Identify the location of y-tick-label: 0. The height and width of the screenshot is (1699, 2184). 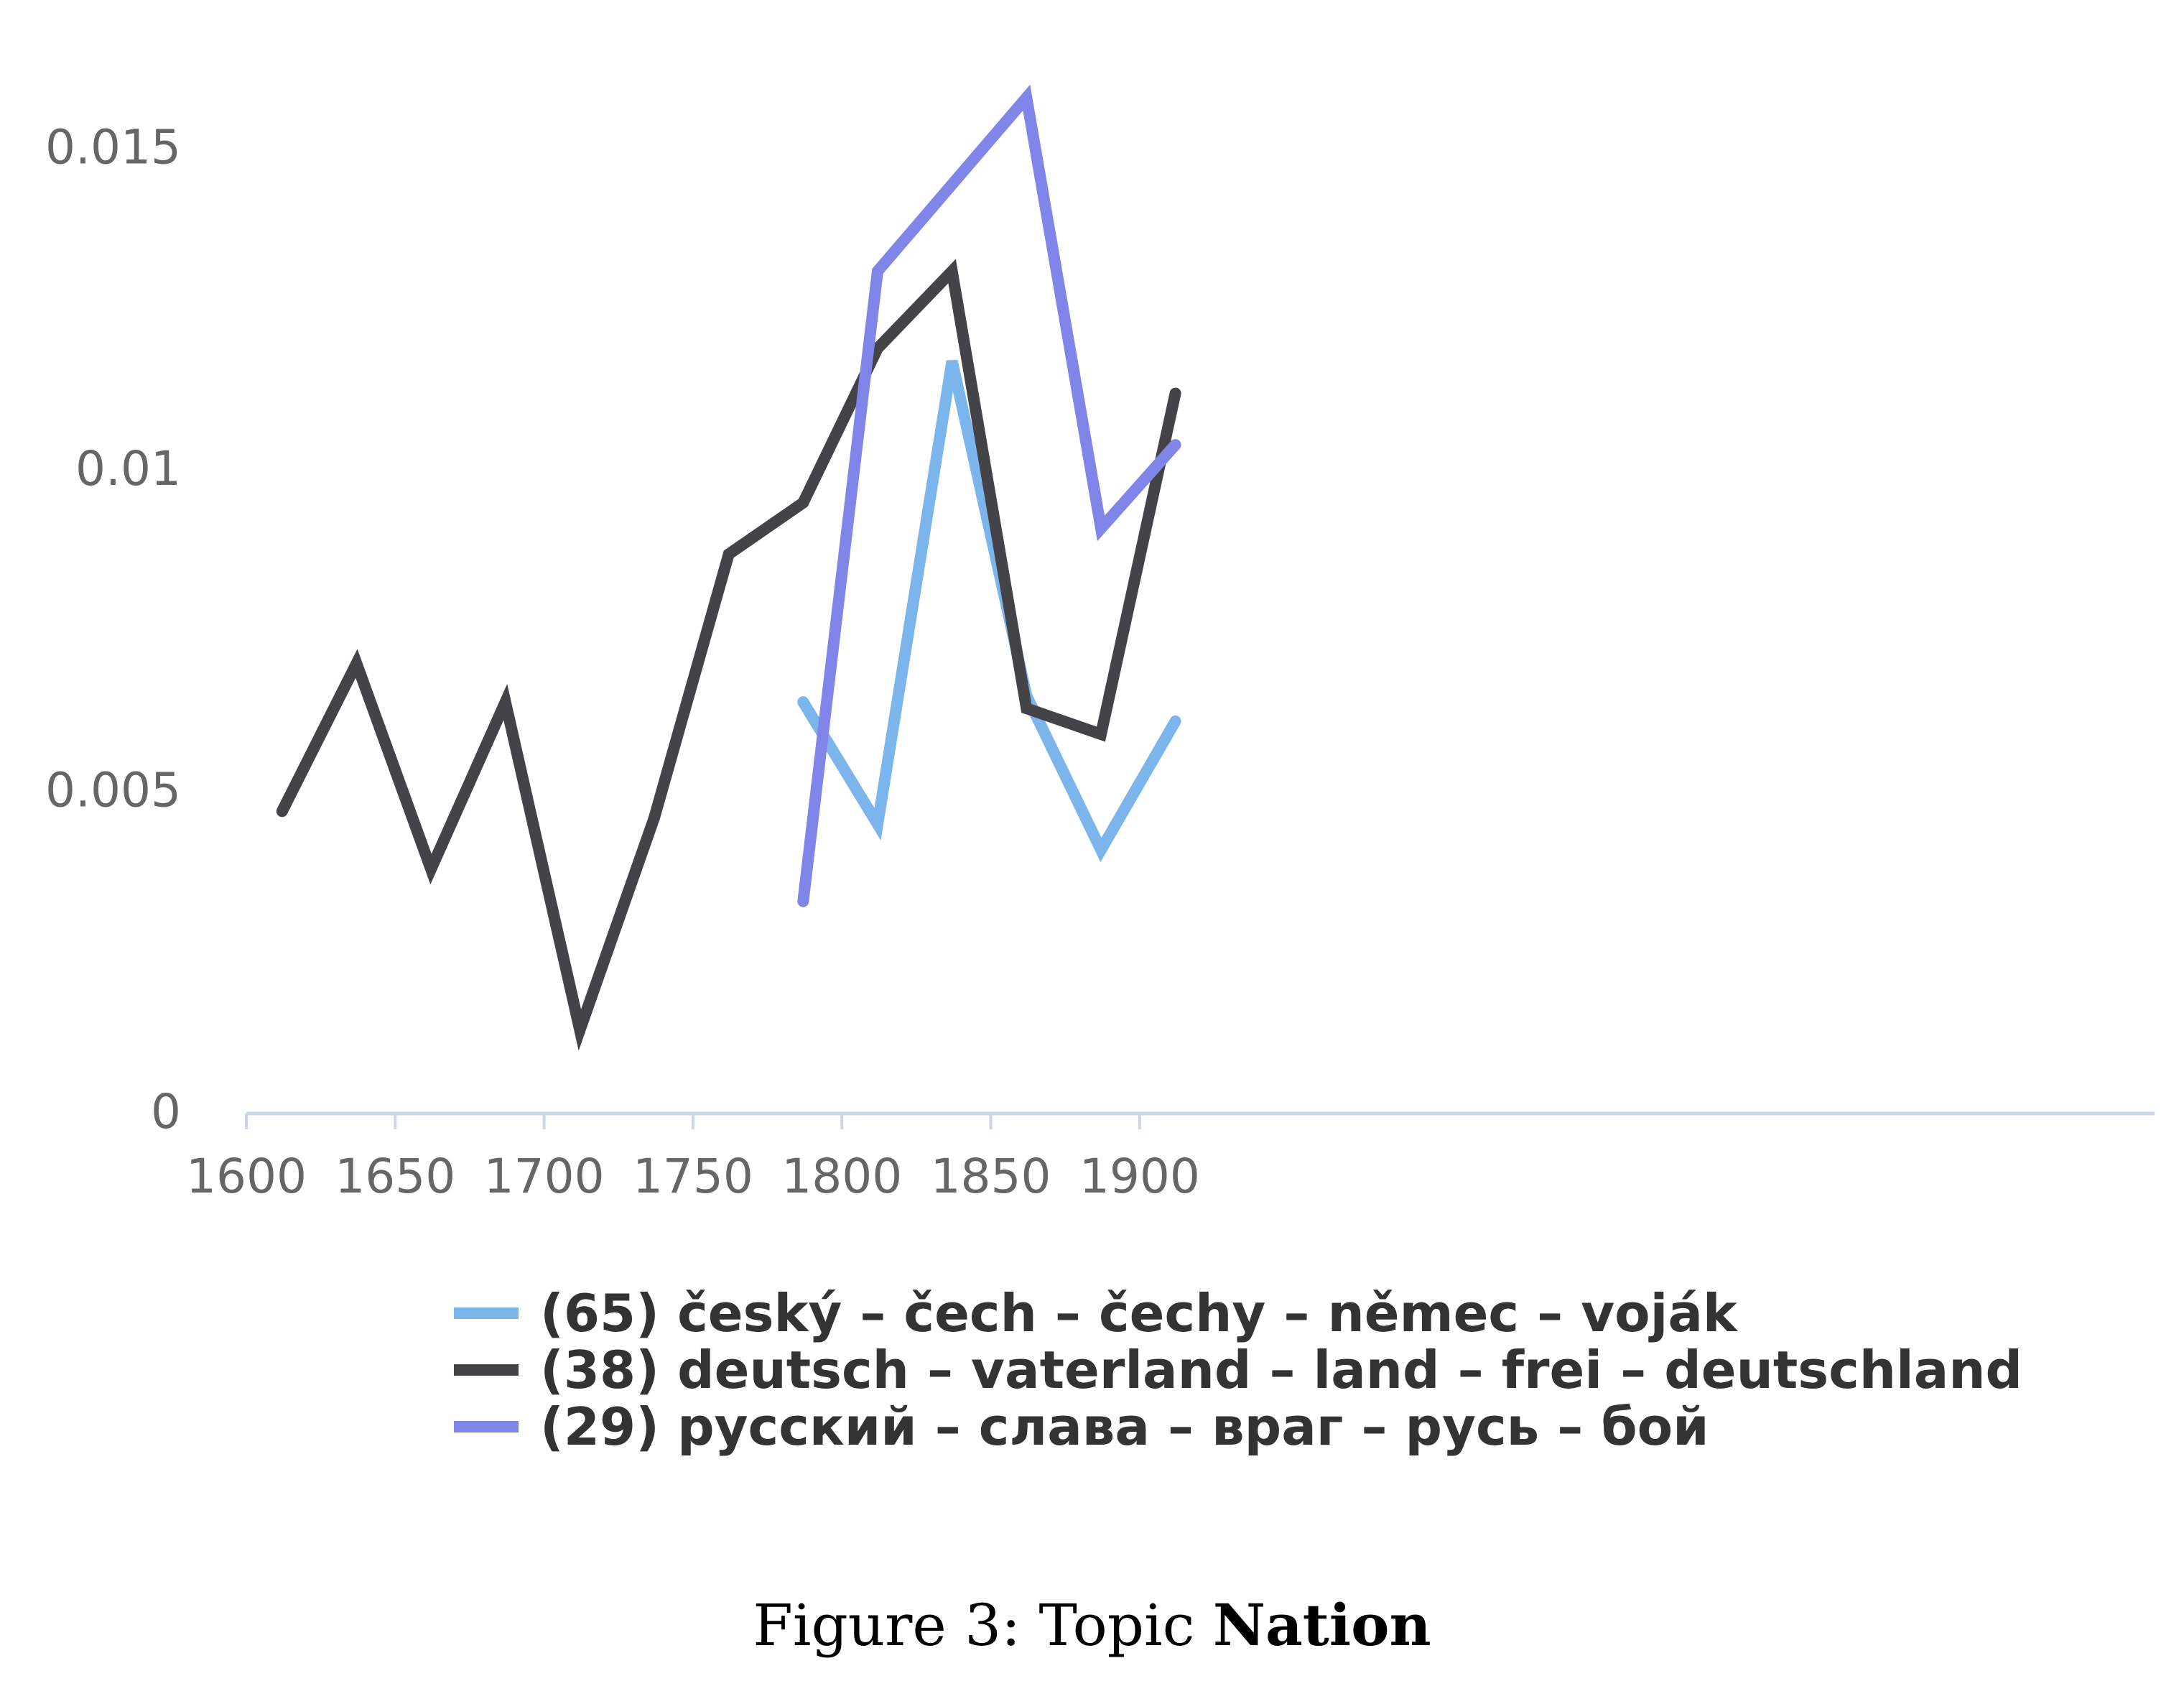
(166, 1111).